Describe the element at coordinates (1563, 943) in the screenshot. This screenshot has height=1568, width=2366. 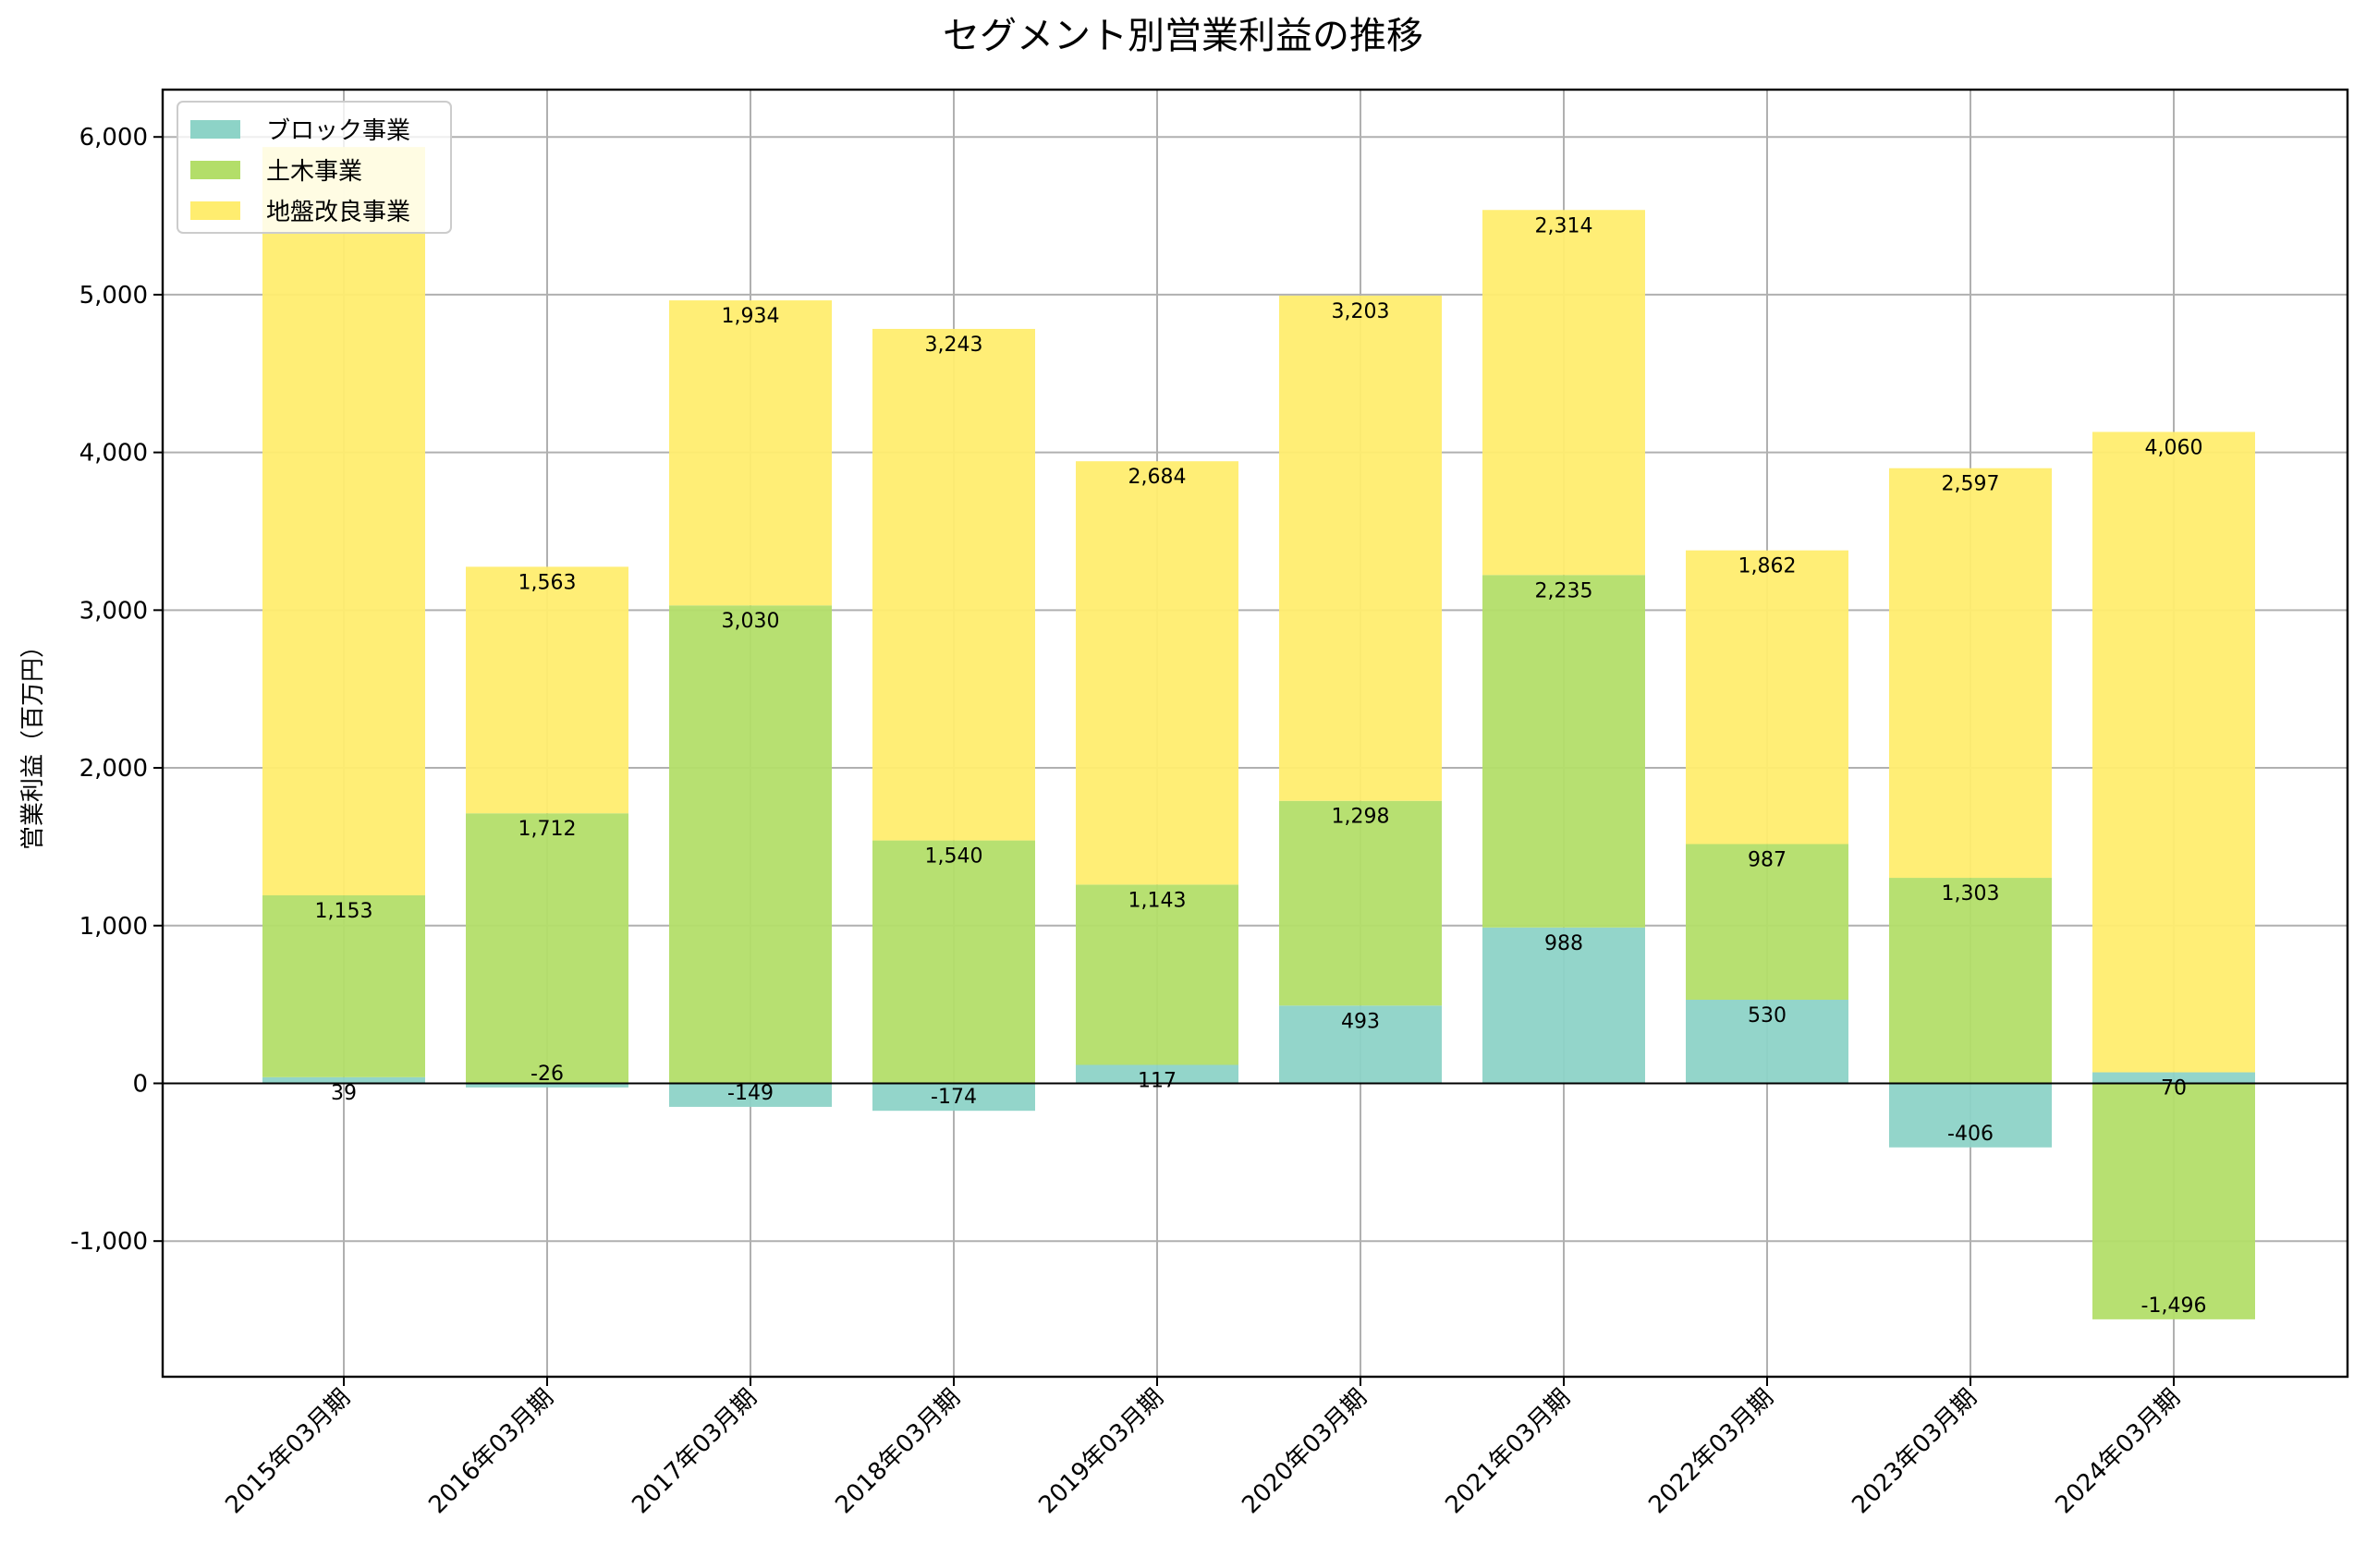
I see `data-label: 988` at that location.